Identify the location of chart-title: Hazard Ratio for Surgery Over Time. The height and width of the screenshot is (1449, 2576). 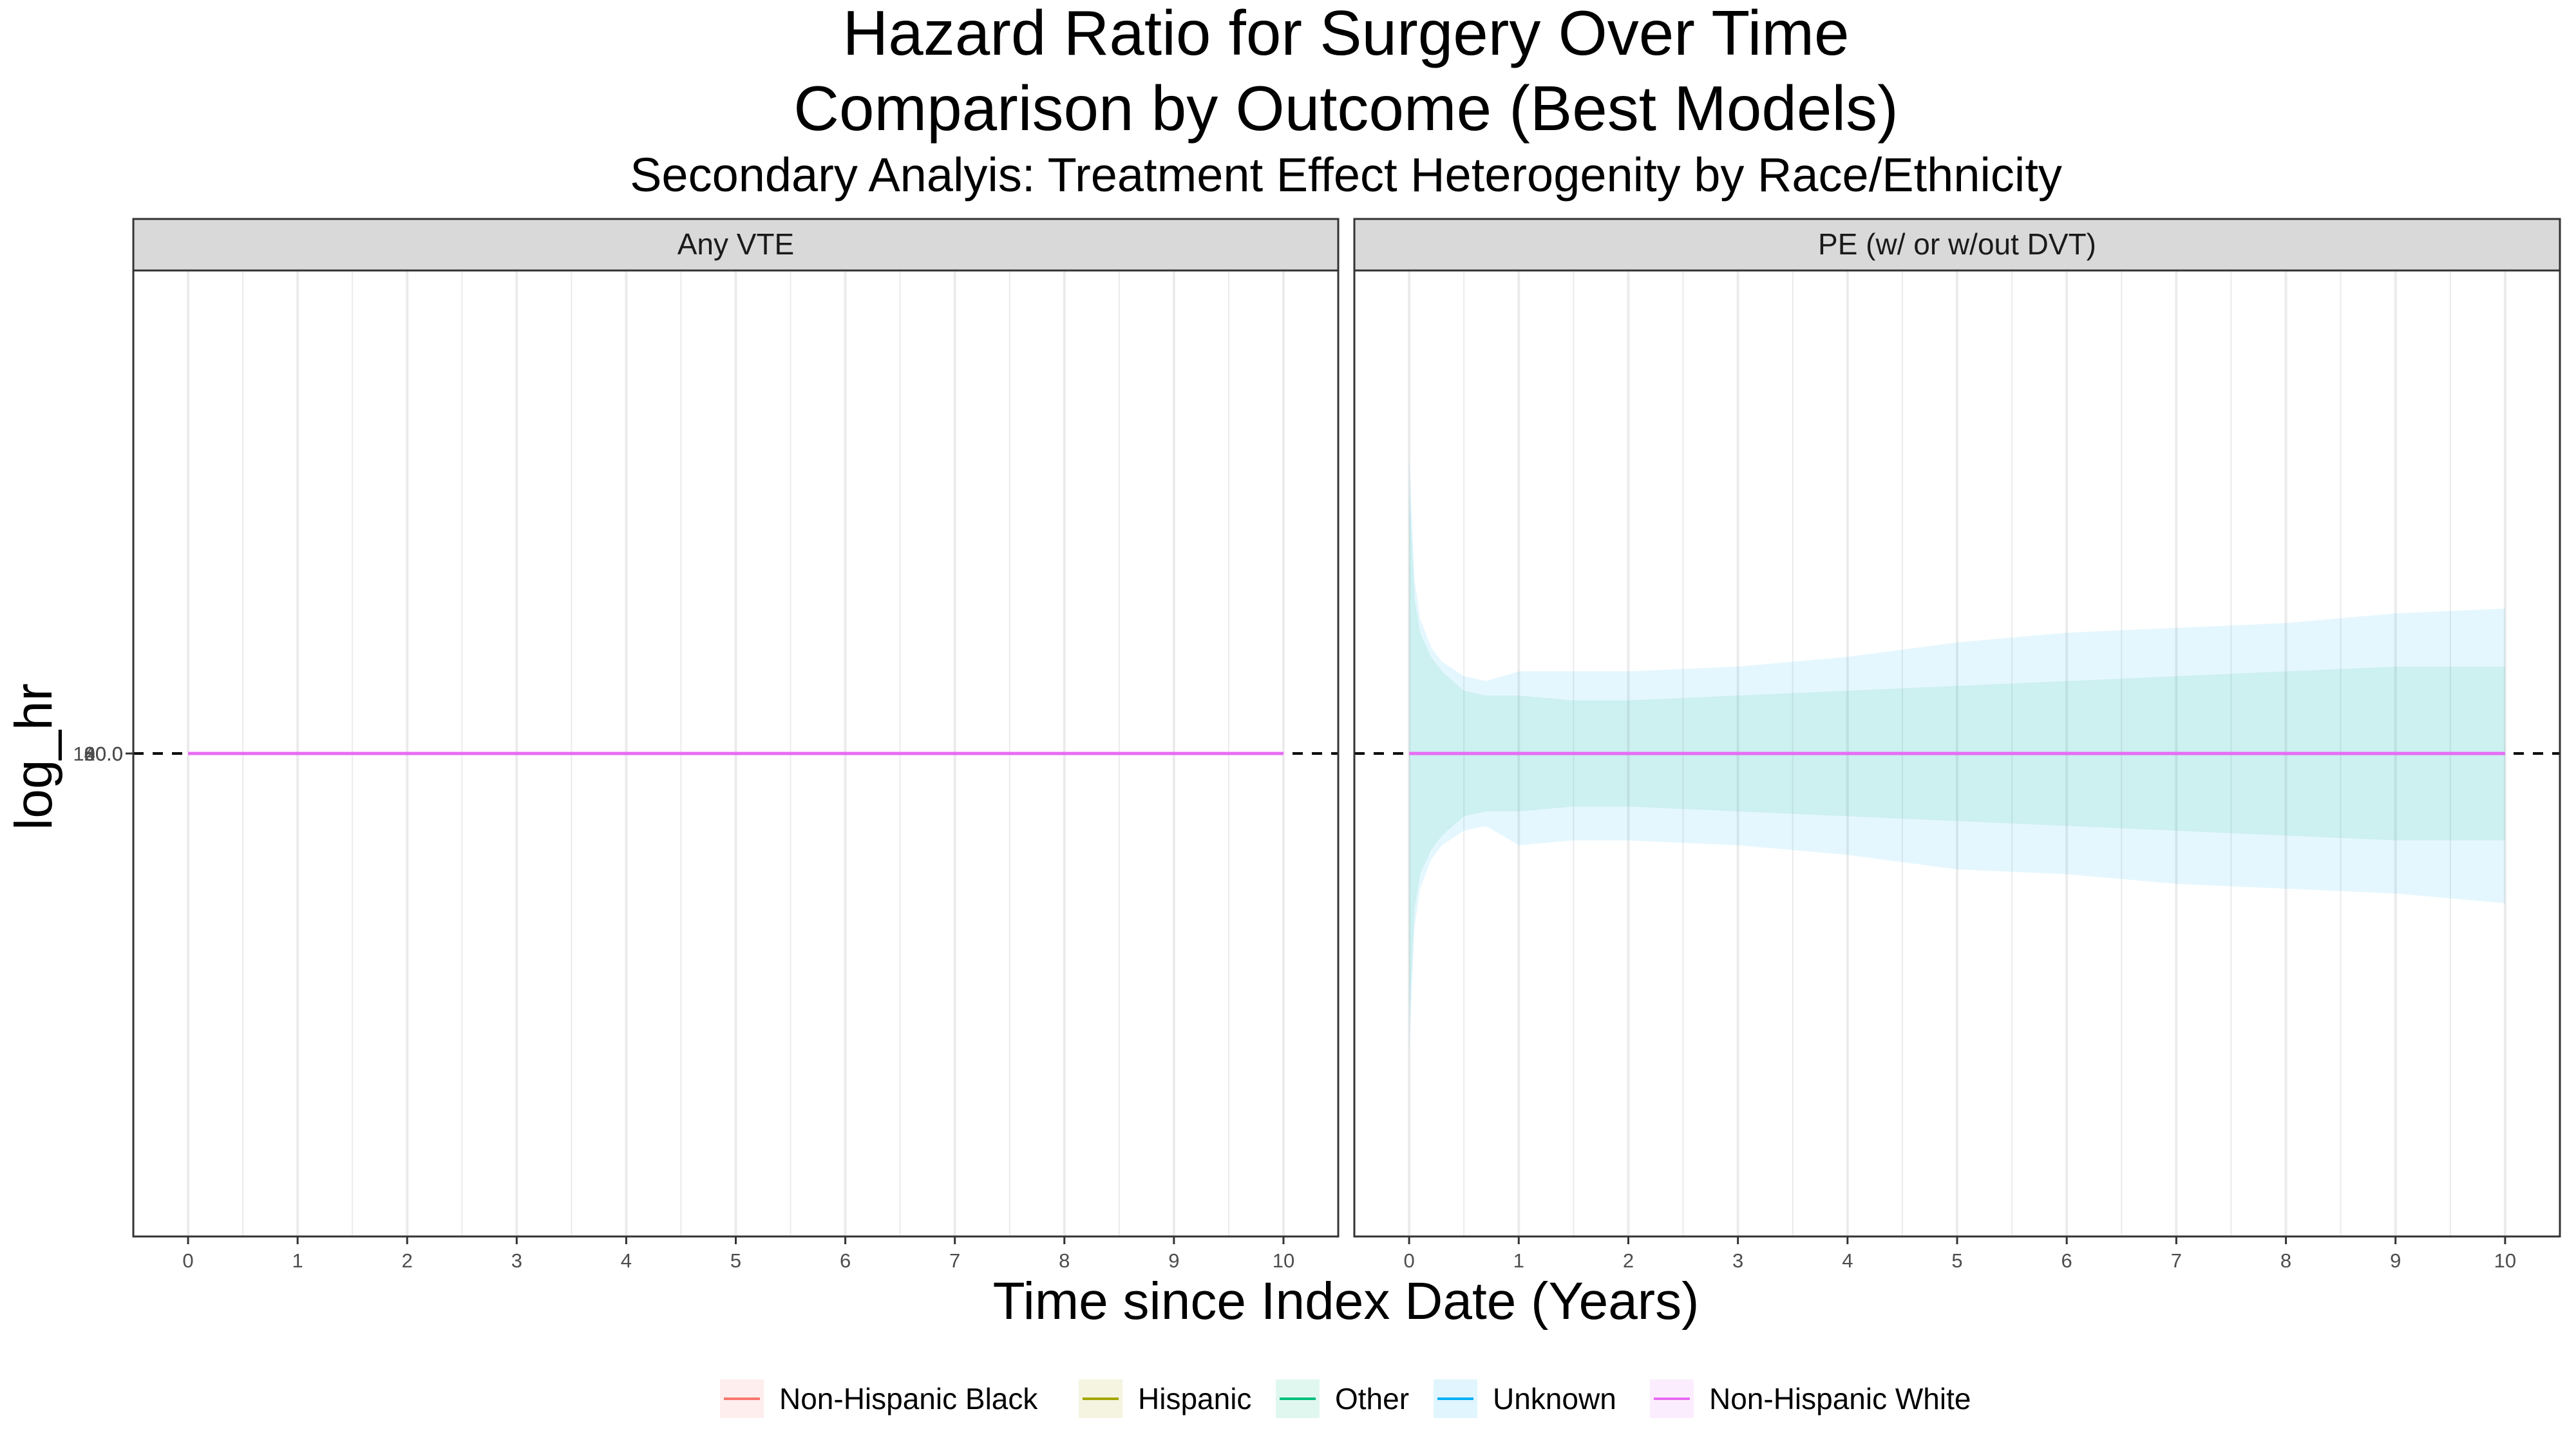
(1345, 34).